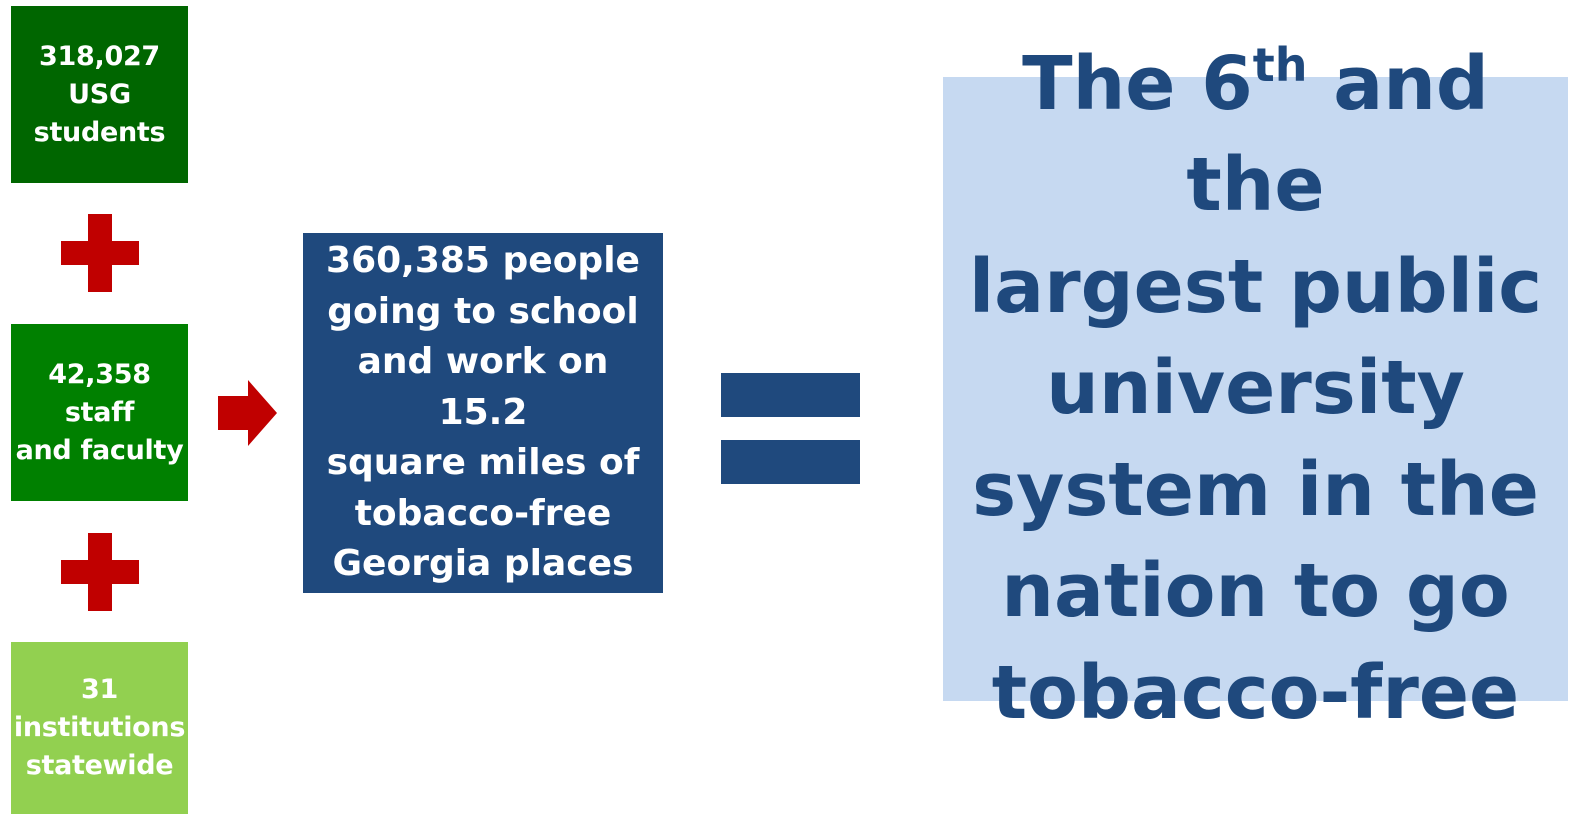  What do you see at coordinates (99, 765) in the screenshot?
I see `institutions-line-3: statewide` at bounding box center [99, 765].